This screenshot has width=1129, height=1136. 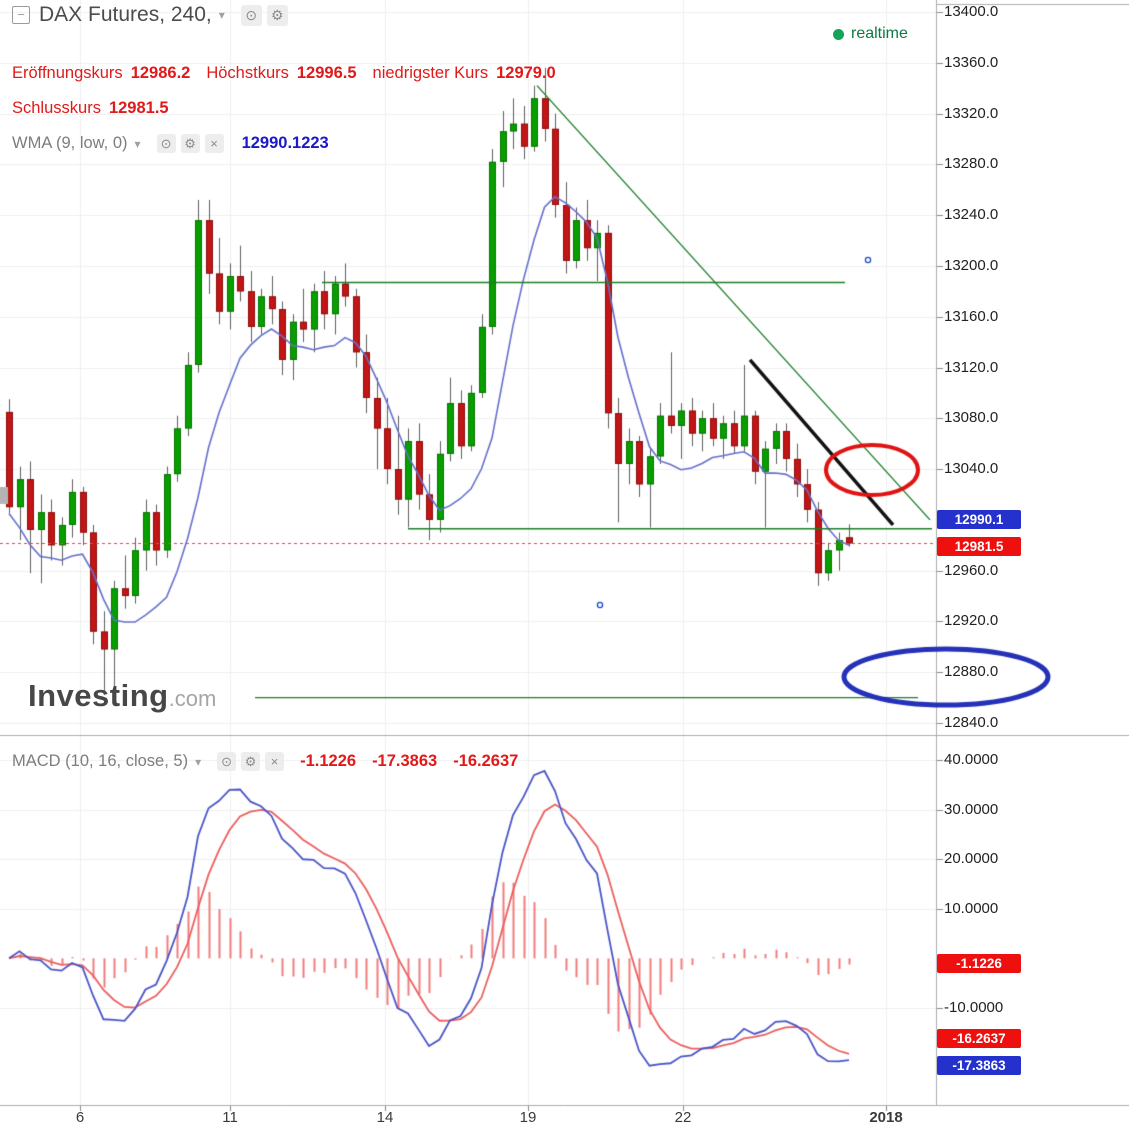 What do you see at coordinates (971, 759) in the screenshot?
I see `macd-tick-label: 40.0000` at bounding box center [971, 759].